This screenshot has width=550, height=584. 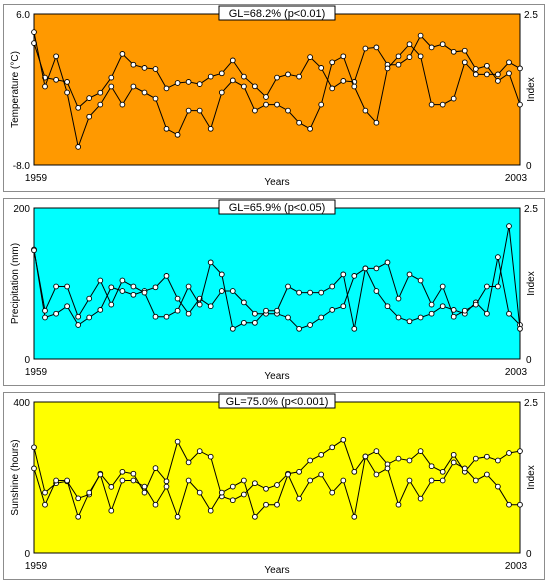 What do you see at coordinates (277, 208) in the screenshot?
I see `chart-title: GL=65.9% (p<0.05)` at bounding box center [277, 208].